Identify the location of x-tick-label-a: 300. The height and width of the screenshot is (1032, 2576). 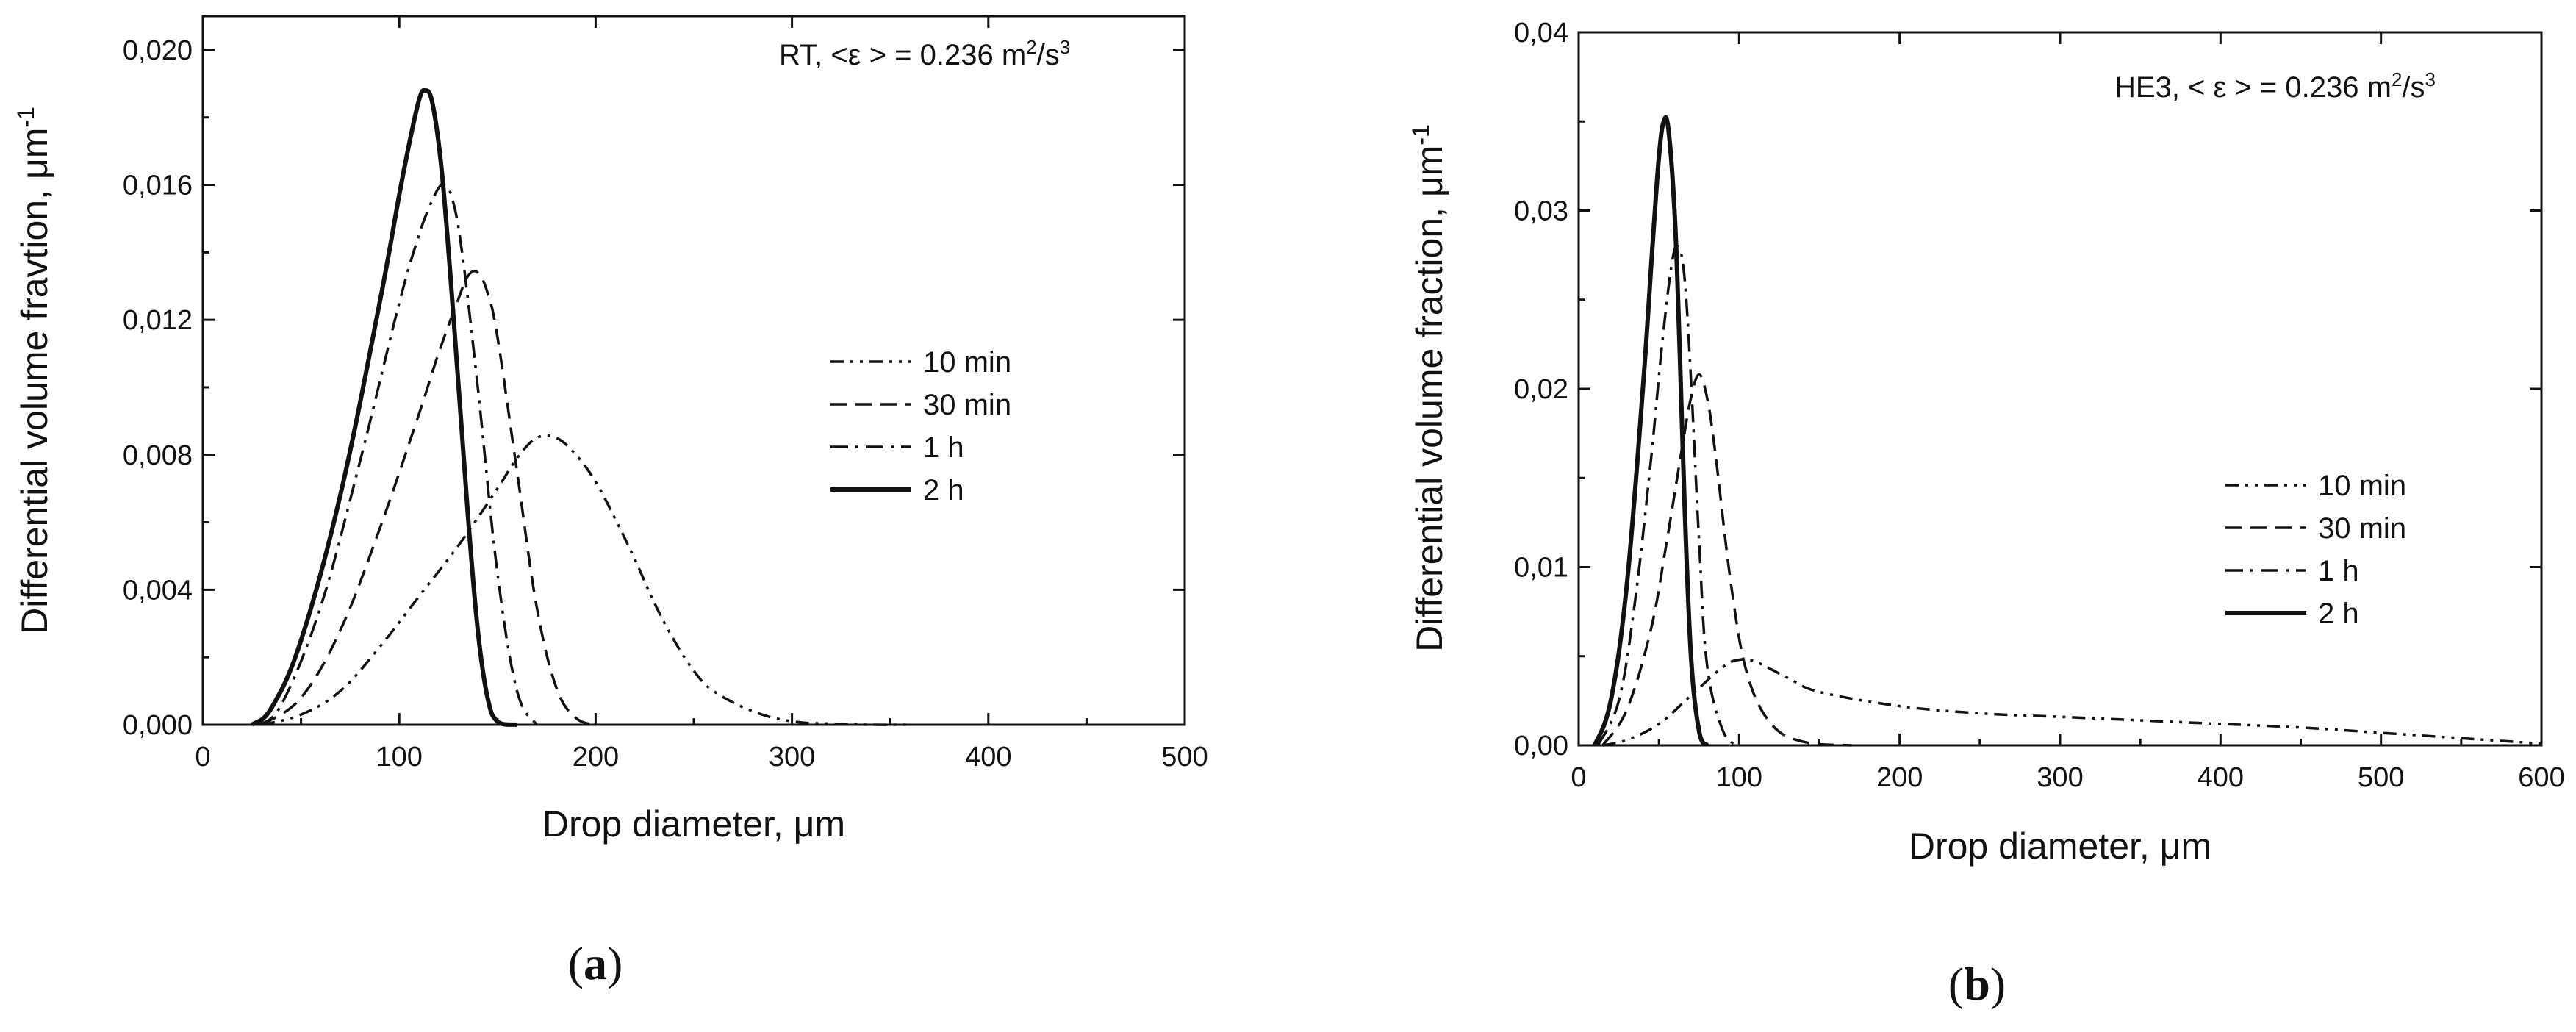
(792, 757).